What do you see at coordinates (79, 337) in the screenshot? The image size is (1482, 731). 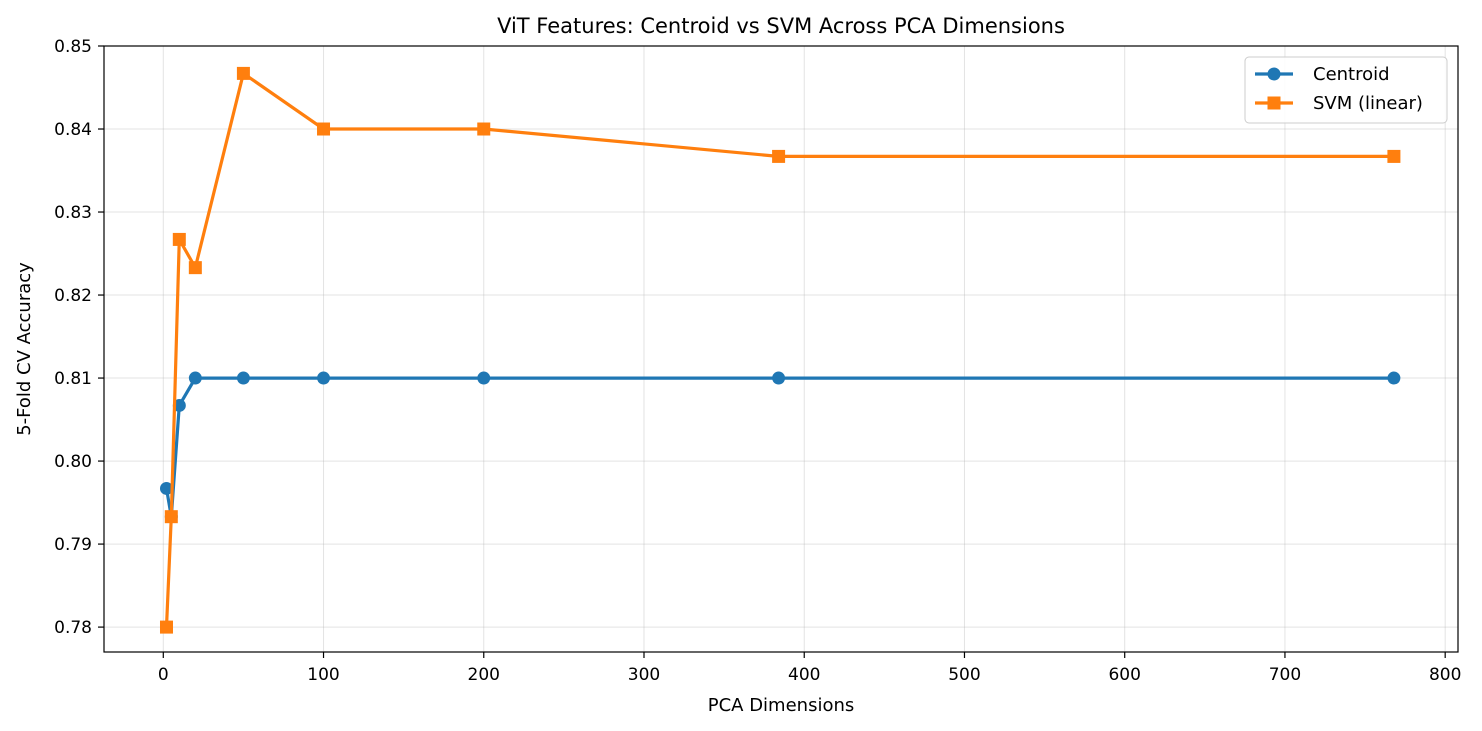 I see `y-axis-ticks: 0.78 0.79 0.80 0.81 0.82 0.83 0.84 0.85` at bounding box center [79, 337].